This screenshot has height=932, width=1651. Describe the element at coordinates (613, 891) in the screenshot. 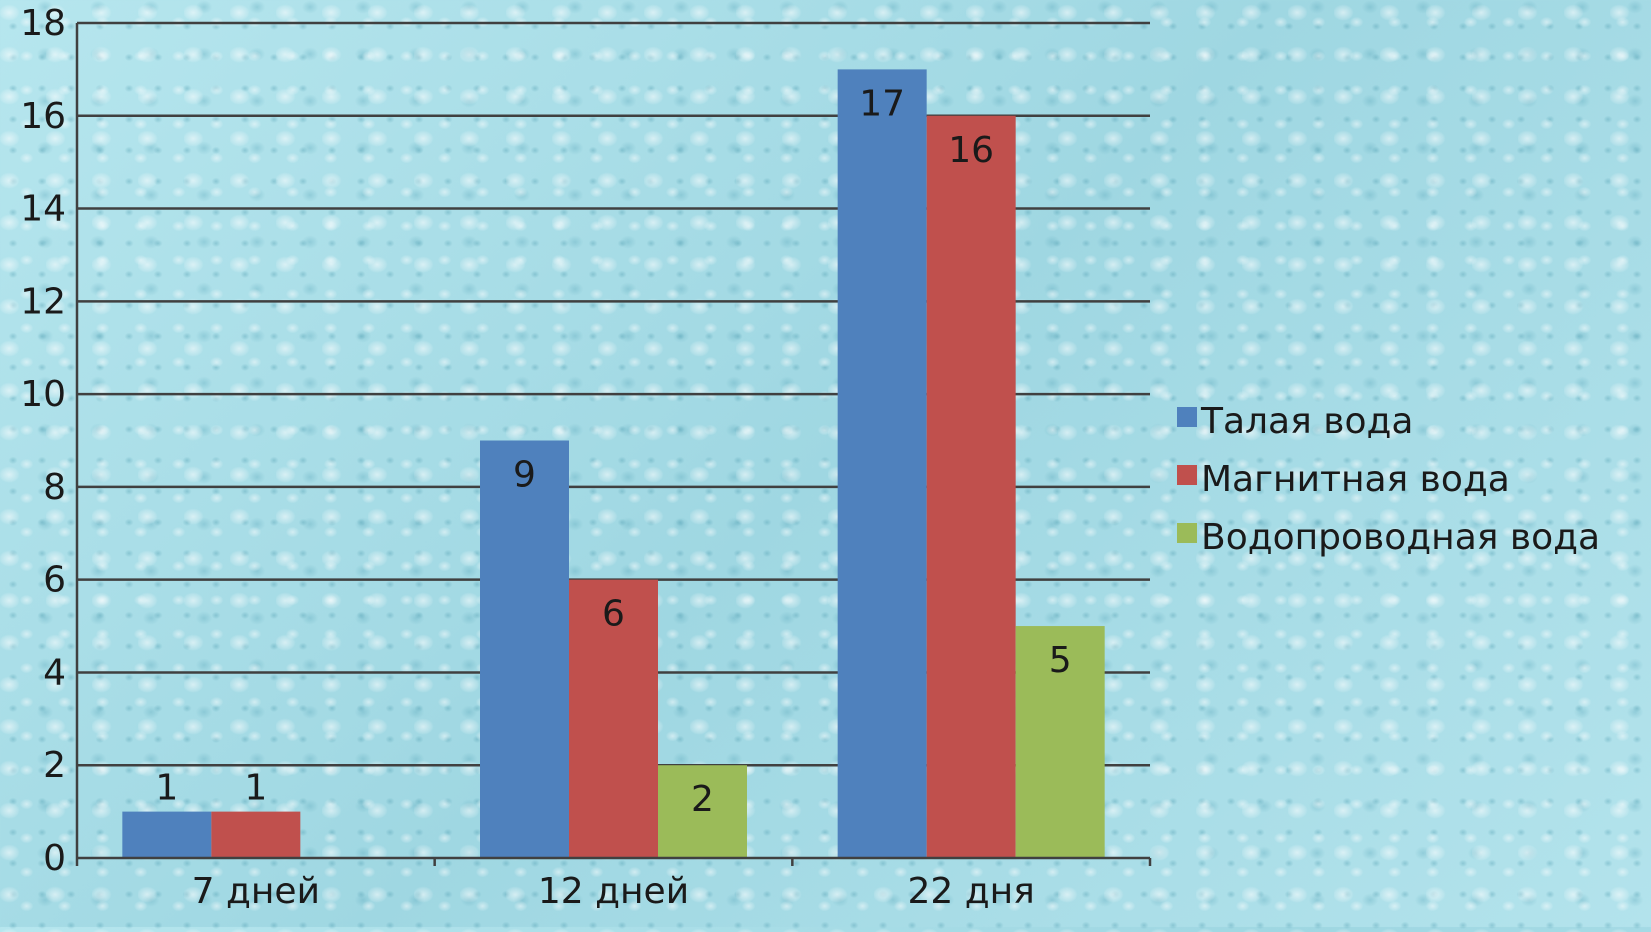

I see `x-category-label: 12 дней` at that location.